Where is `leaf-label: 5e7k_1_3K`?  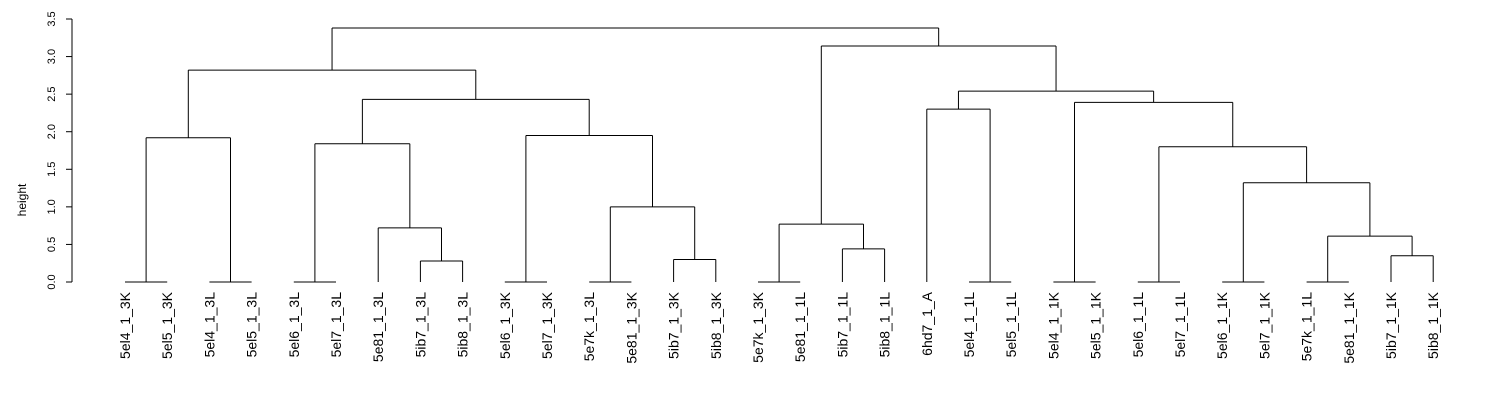
leaf-label: 5e7k_1_3K is located at coordinates (758, 327).